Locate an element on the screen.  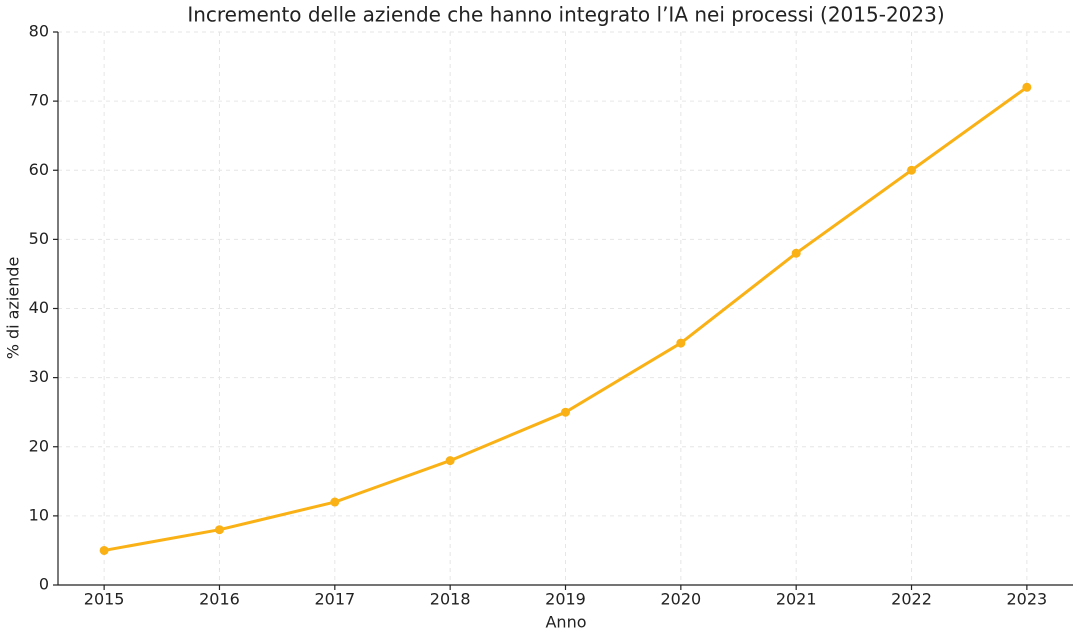
y-tick-label: 70 is located at coordinates (39, 100).